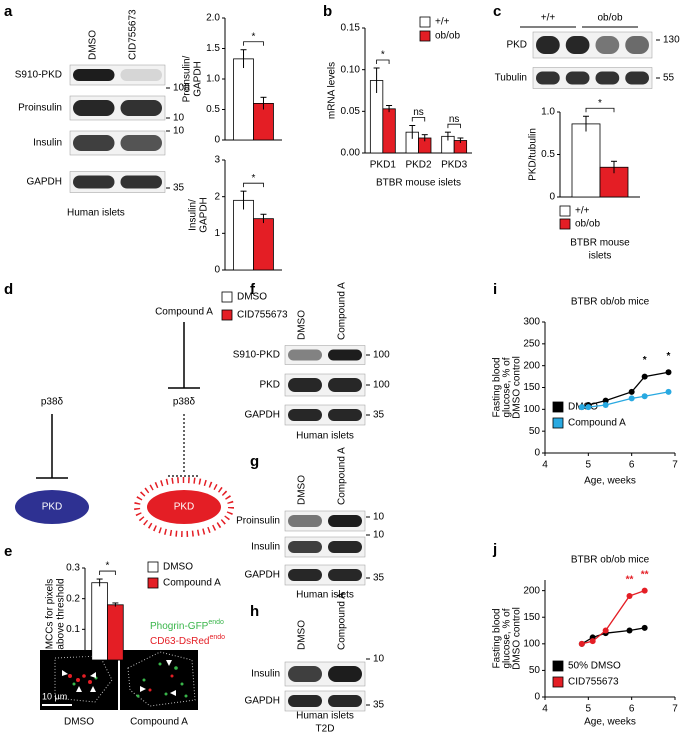 Image resolution: width=698 pixels, height=732 pixels. What do you see at coordinates (632, 465) in the screenshot?
I see `x-tick-label: 6` at bounding box center [632, 465].